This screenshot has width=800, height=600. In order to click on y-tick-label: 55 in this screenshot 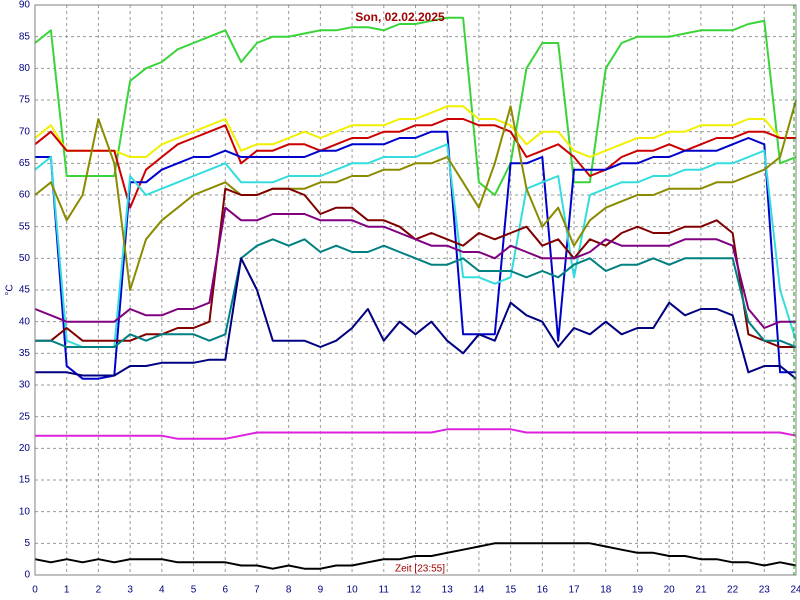, I will do `click(25, 226)`.